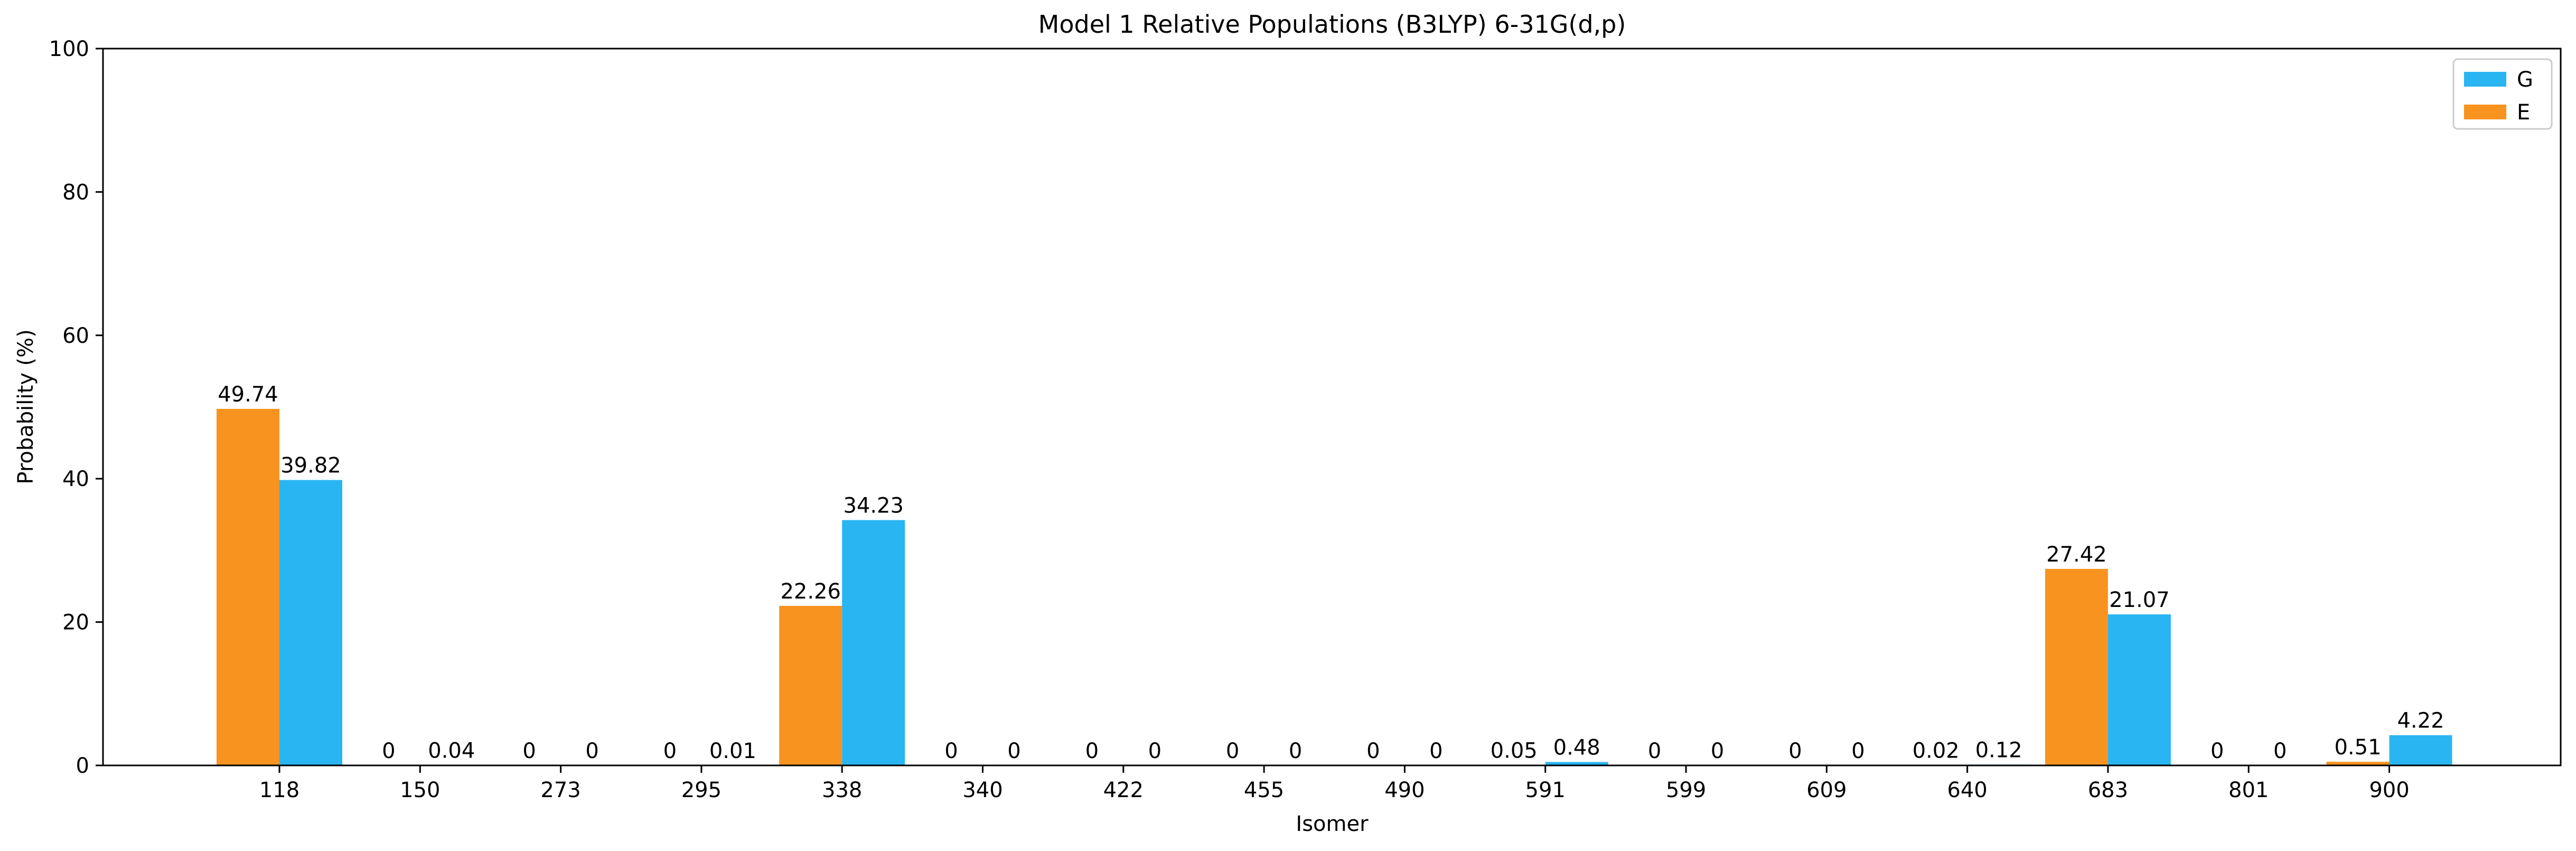  Describe the element at coordinates (279, 790) in the screenshot. I see `x-tick-label-118: 118` at that location.